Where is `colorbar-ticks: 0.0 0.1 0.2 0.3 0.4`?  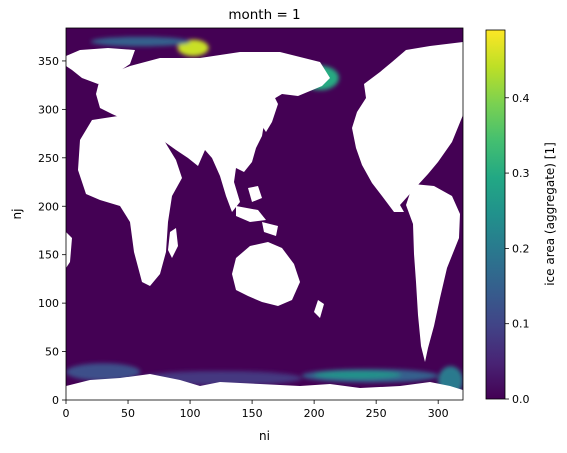 colorbar-ticks: 0.0 0.1 0.2 0.3 0.4 is located at coordinates (517, 249).